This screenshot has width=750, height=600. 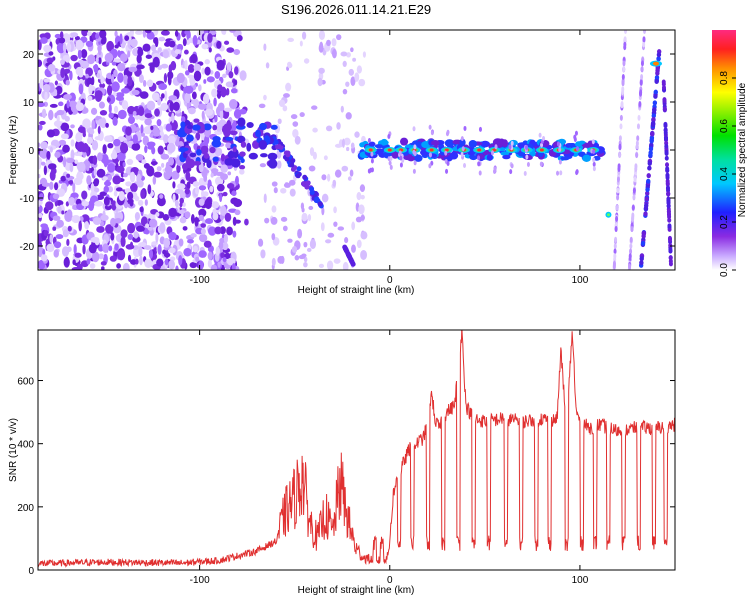 What do you see at coordinates (724, 78) in the screenshot?
I see `colorbar-tick-label: 0.8` at bounding box center [724, 78].